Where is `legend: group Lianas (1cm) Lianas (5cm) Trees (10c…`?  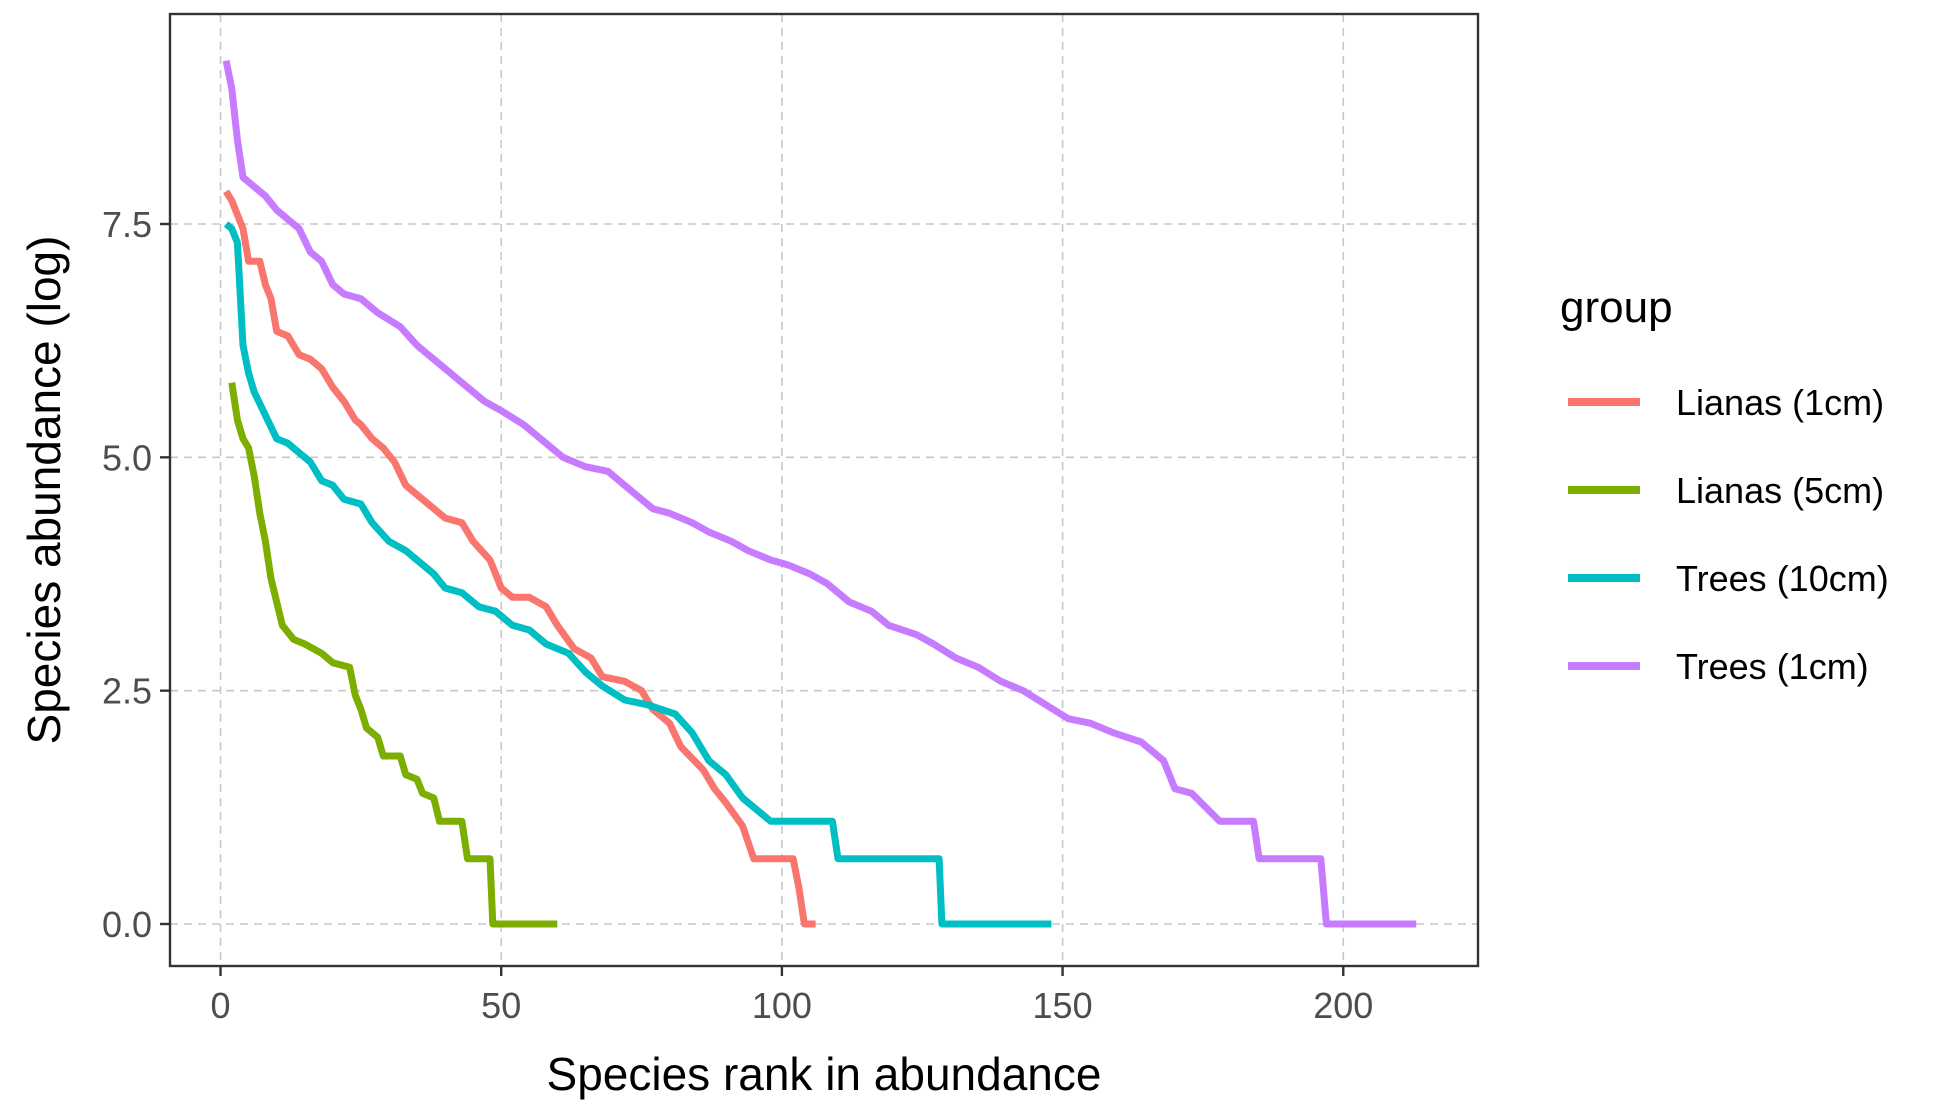 legend: group Lianas (1cm) Lianas (5cm) Trees (10c… is located at coordinates (1724, 485).